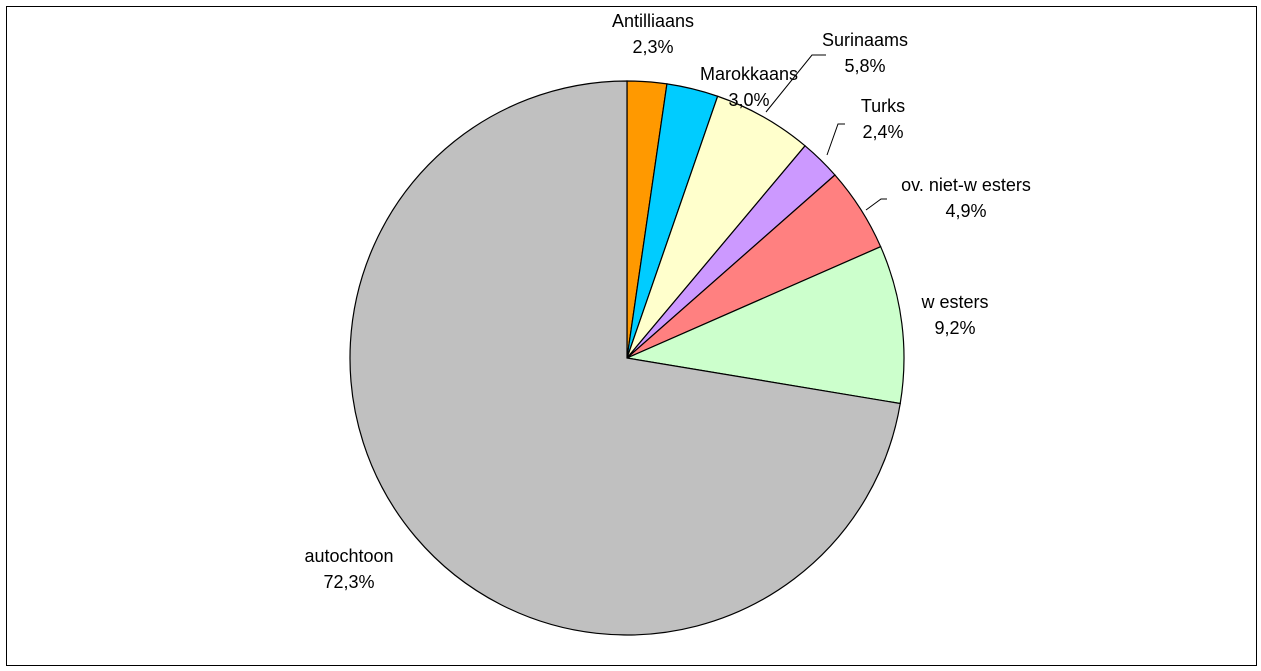 The image size is (1261, 671). What do you see at coordinates (749, 74) in the screenshot?
I see `slice-label-marokkaans: Marokkaans` at bounding box center [749, 74].